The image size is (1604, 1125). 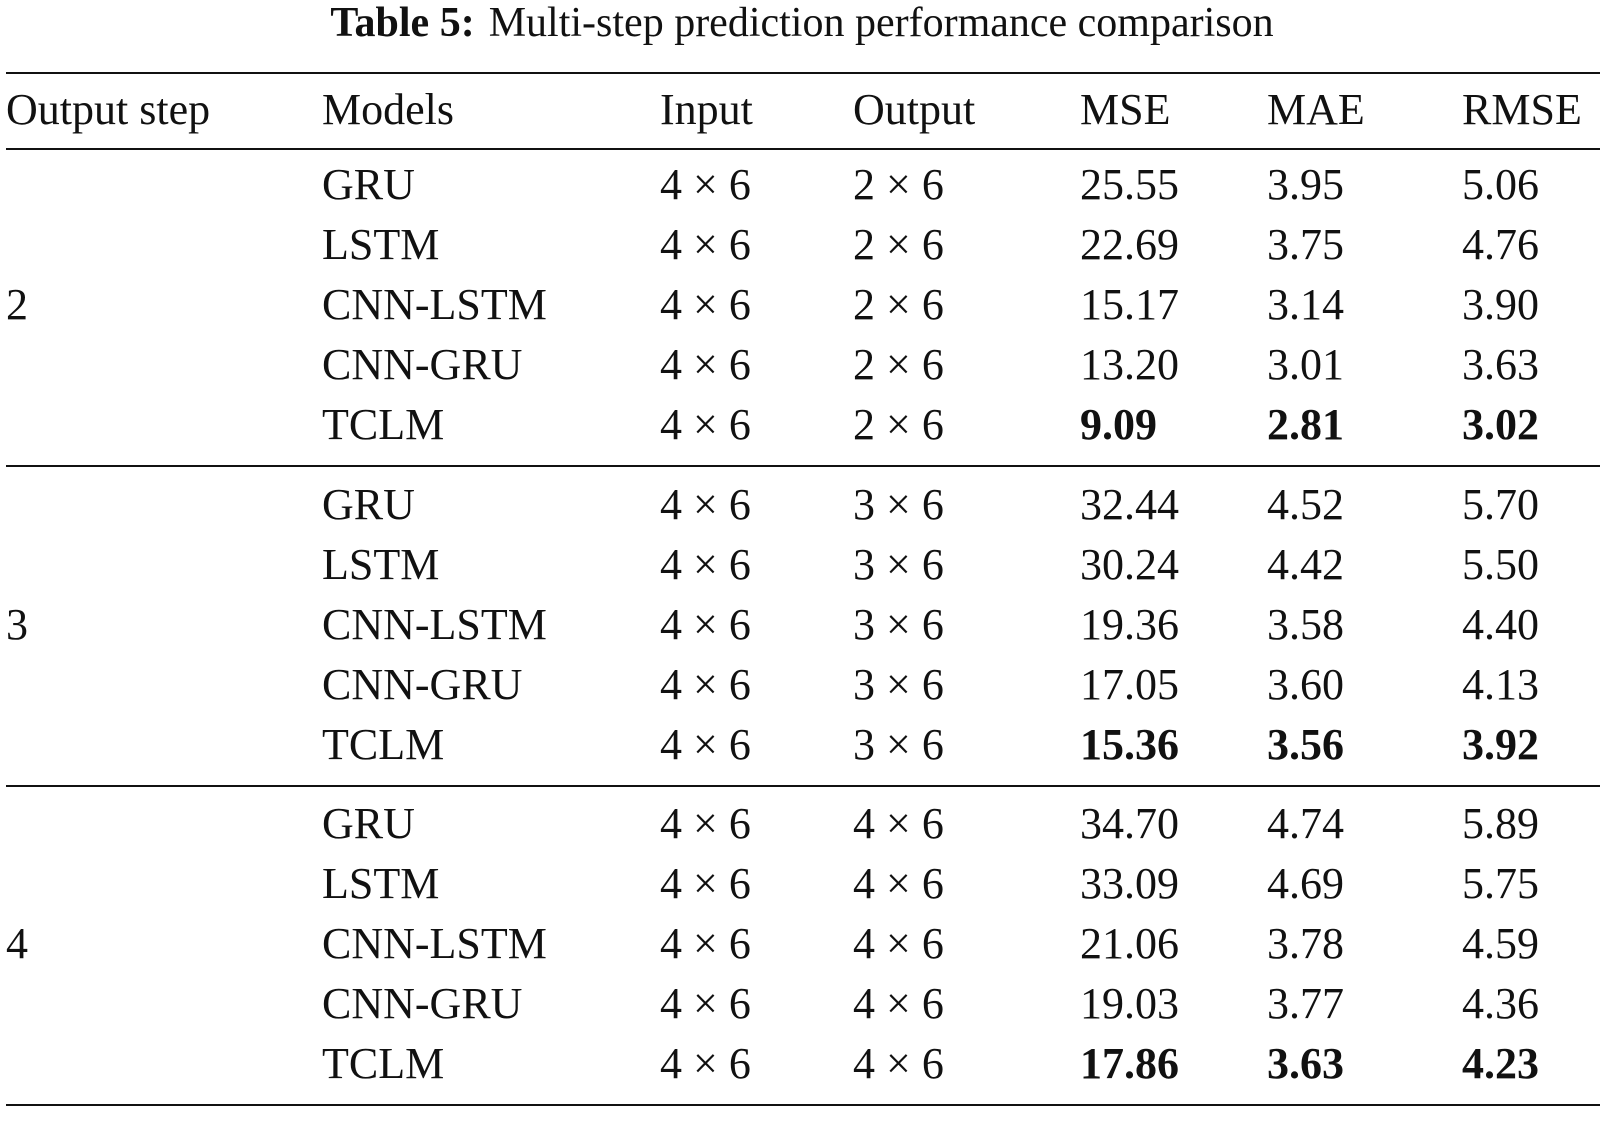 I want to click on rmse-cell: 5.70, so click(x=1500, y=504).